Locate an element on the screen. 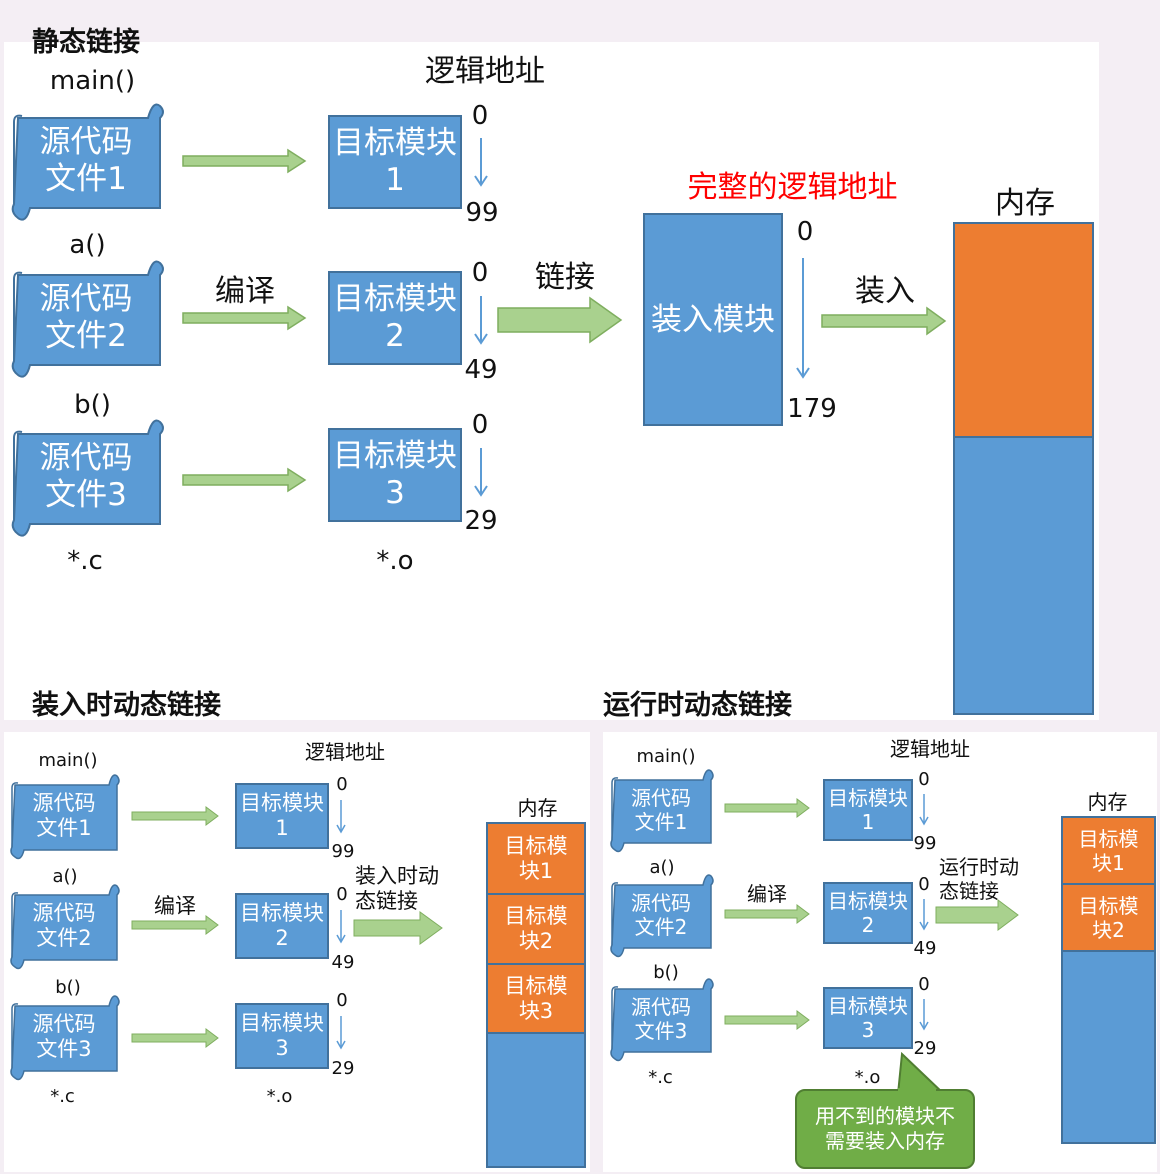 The height and width of the screenshot is (1174, 1160). logical-address-heading: 逻辑地址 is located at coordinates (485, 71).